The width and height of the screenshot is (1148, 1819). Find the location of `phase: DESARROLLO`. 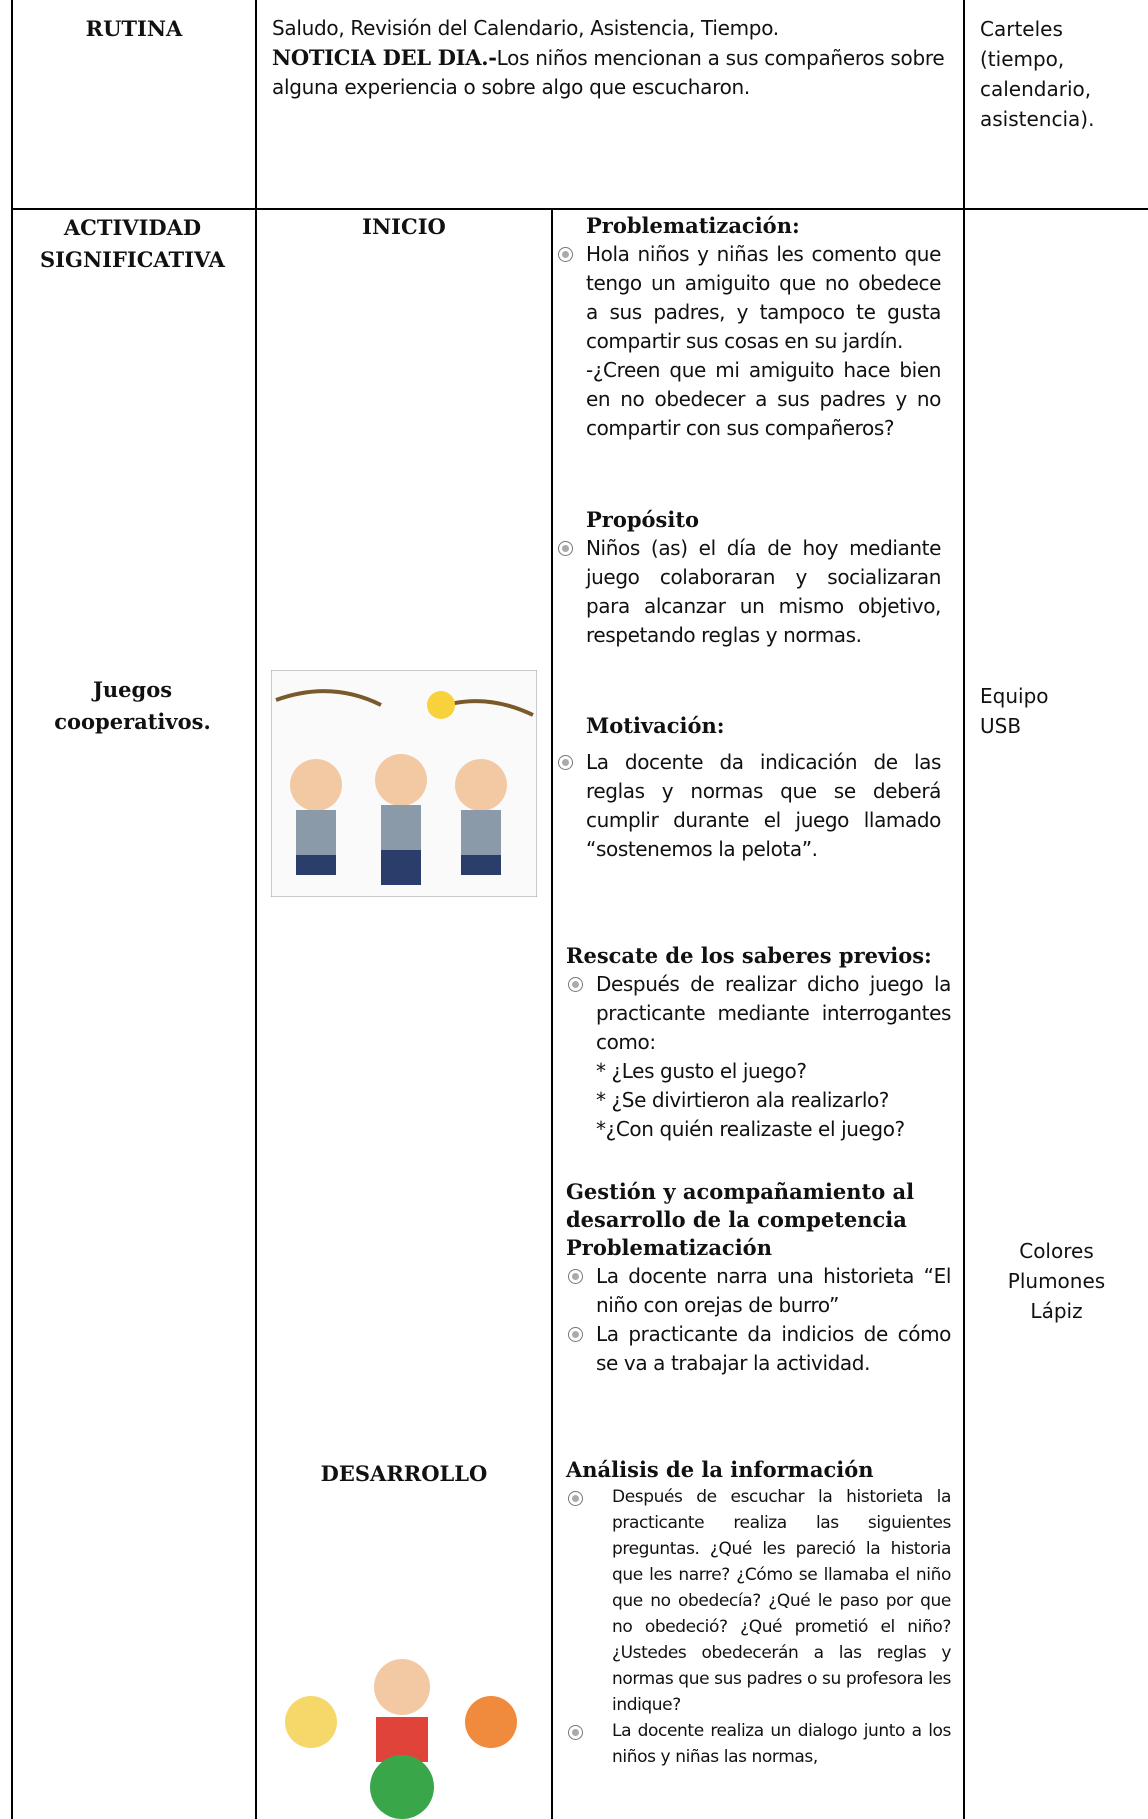

phase: DESARROLLO is located at coordinates (404, 1473).